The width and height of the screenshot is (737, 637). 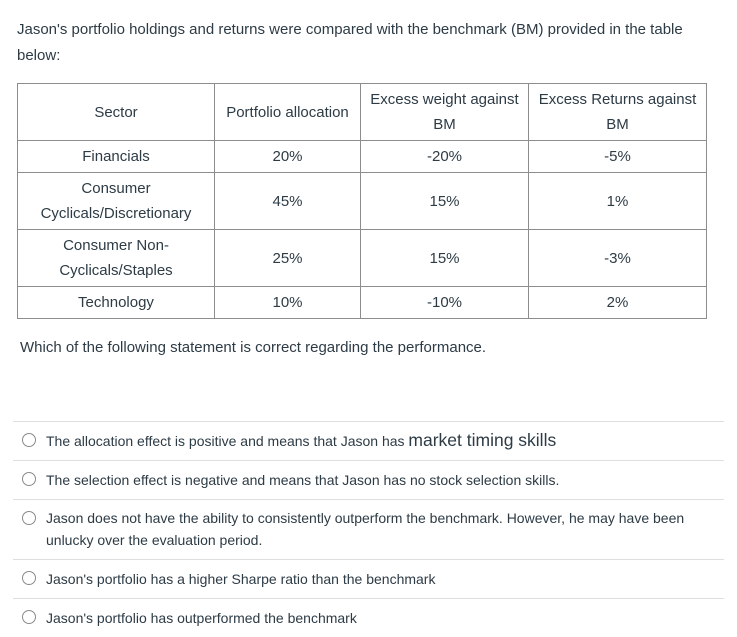 I want to click on cell-excess-returns: -5%, so click(x=617, y=156).